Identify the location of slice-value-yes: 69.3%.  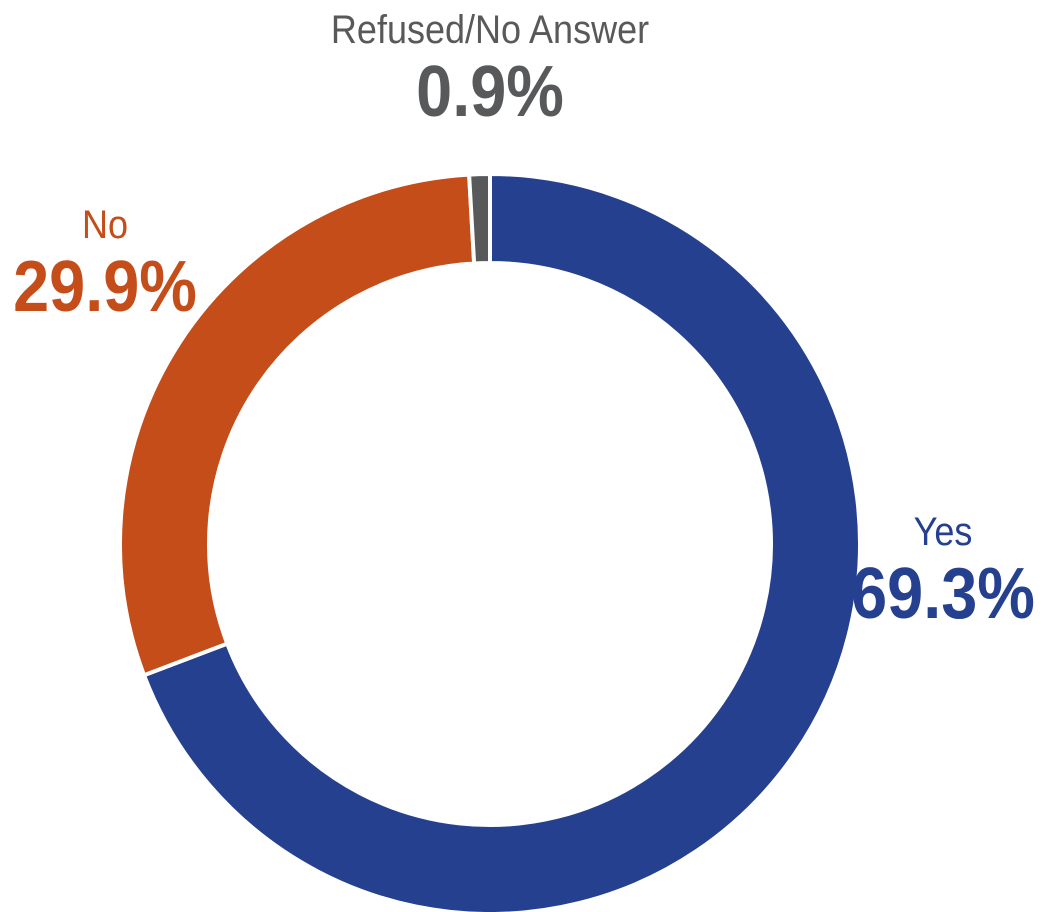
(943, 594).